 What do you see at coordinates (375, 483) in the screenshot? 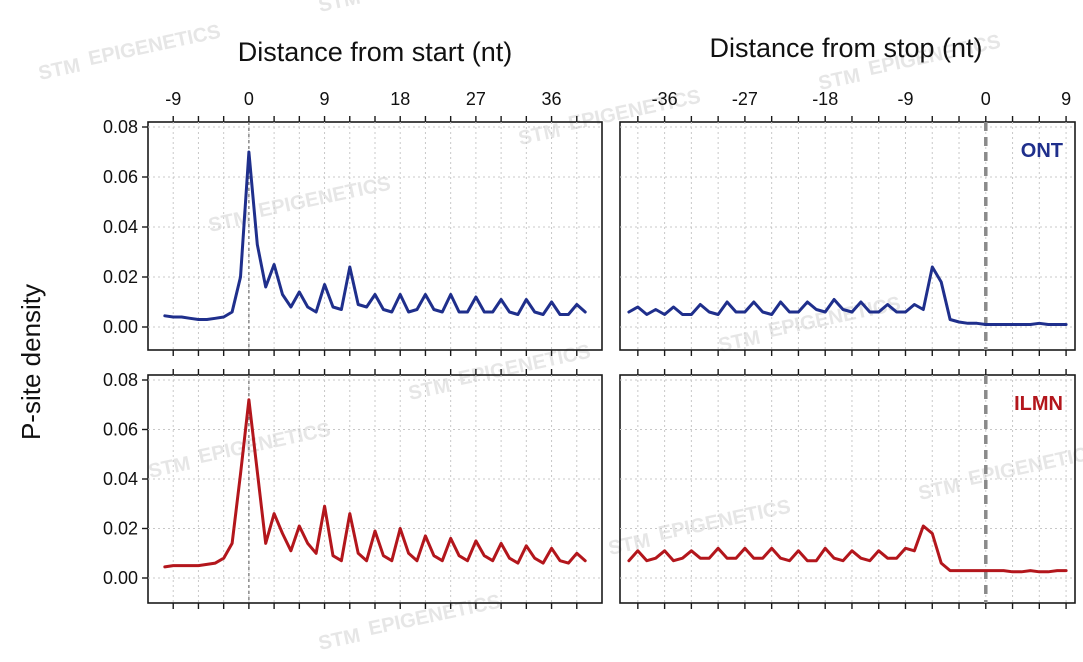
I see `ilmn-start-series` at bounding box center [375, 483].